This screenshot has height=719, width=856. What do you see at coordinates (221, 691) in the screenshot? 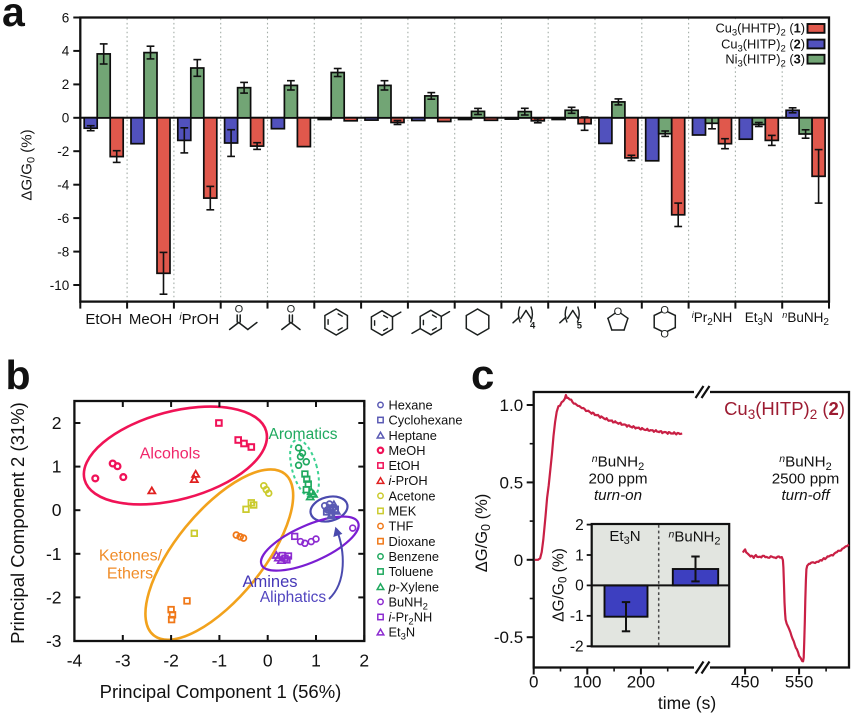
I see `svg-text: Principal Component 1 (56%)` at bounding box center [221, 691].